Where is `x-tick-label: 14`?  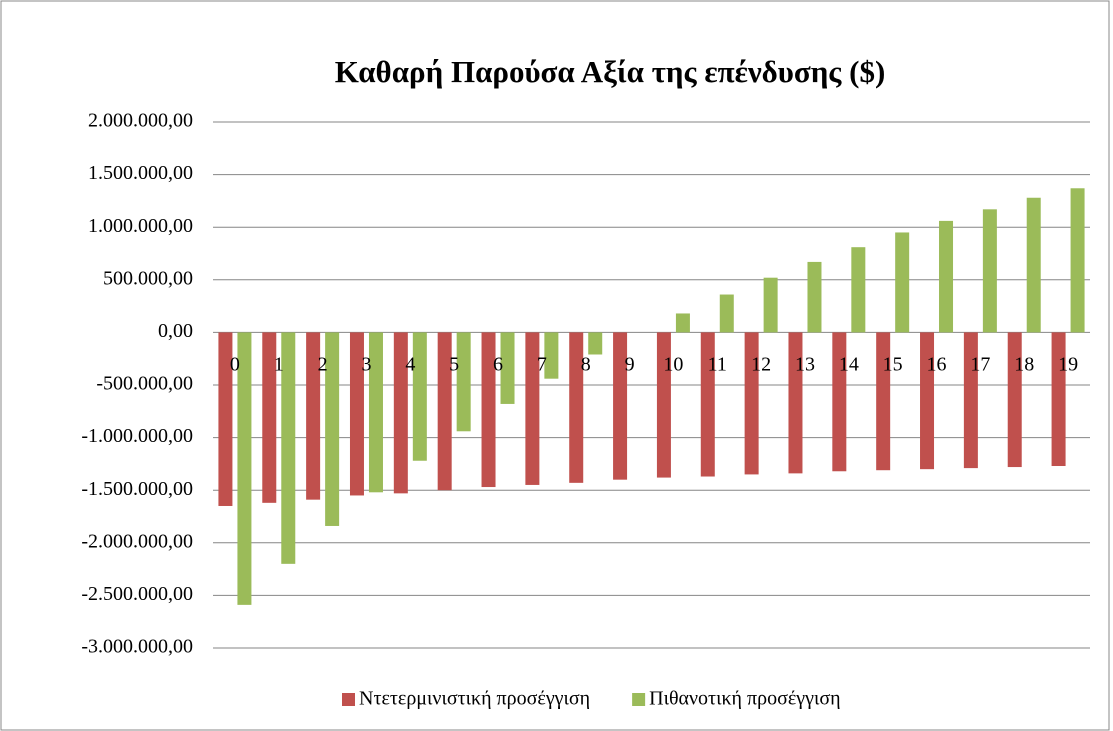 x-tick-label: 14 is located at coordinates (849, 365).